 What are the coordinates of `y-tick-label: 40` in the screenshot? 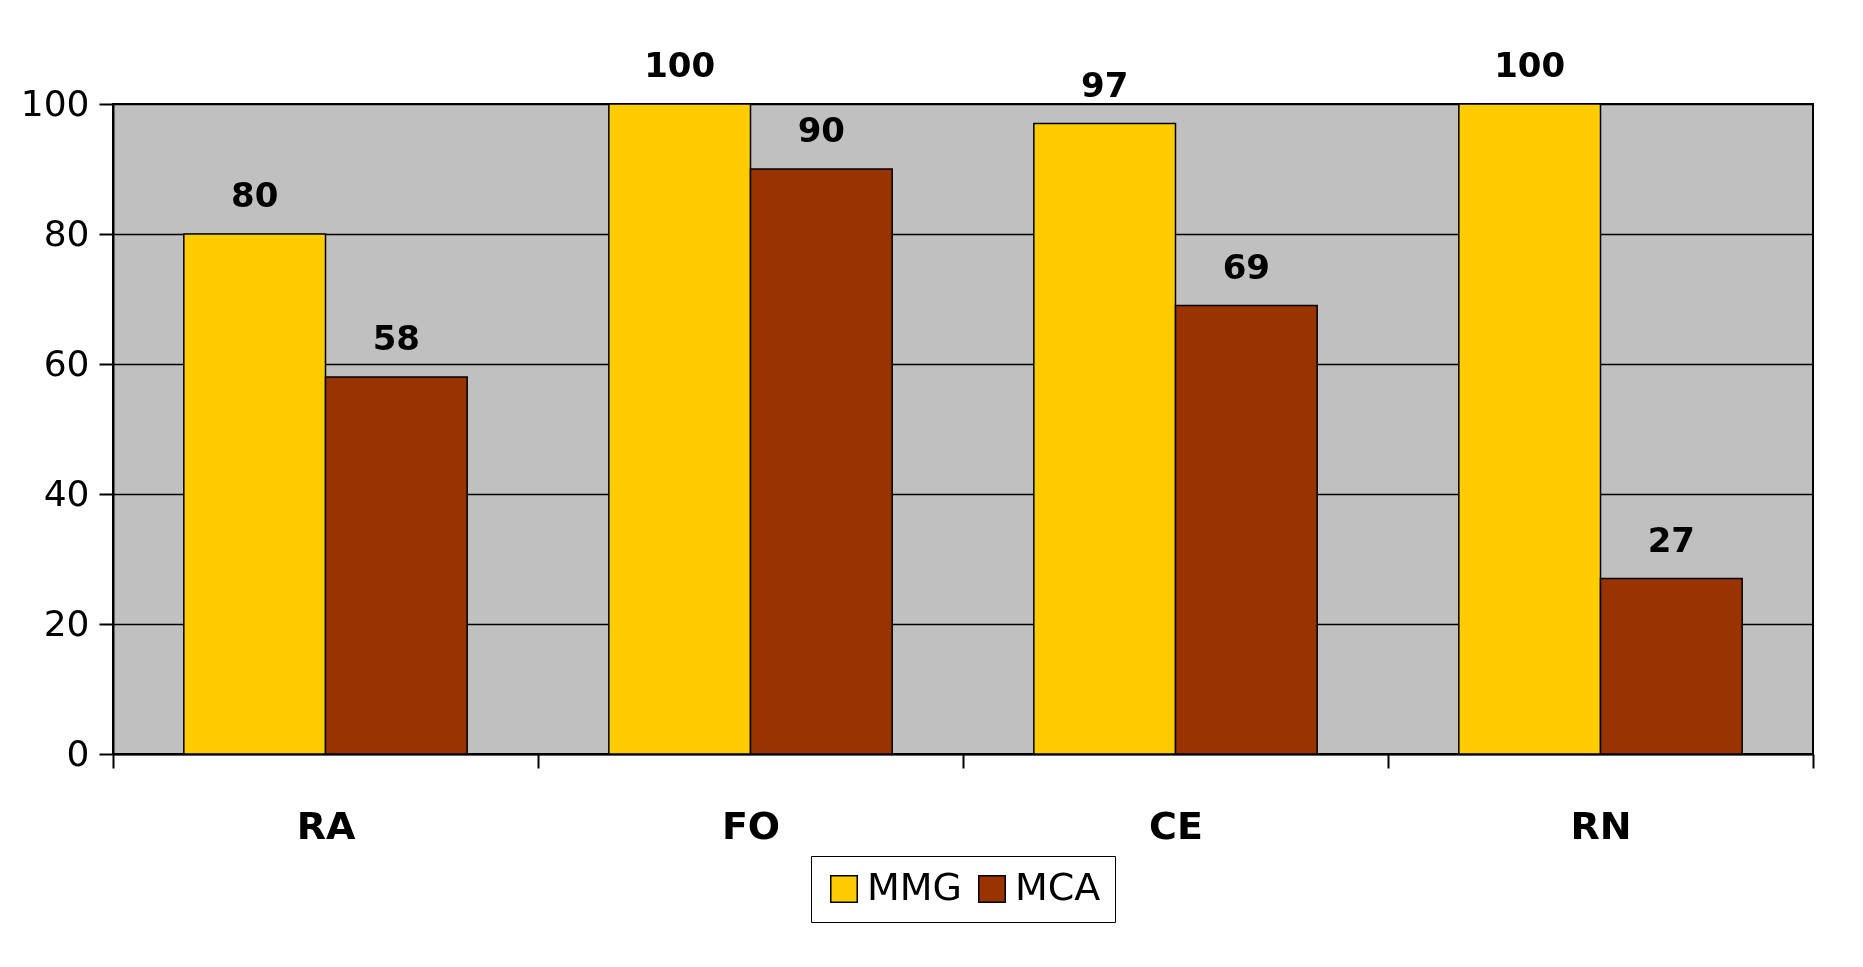 It's located at (66, 493).